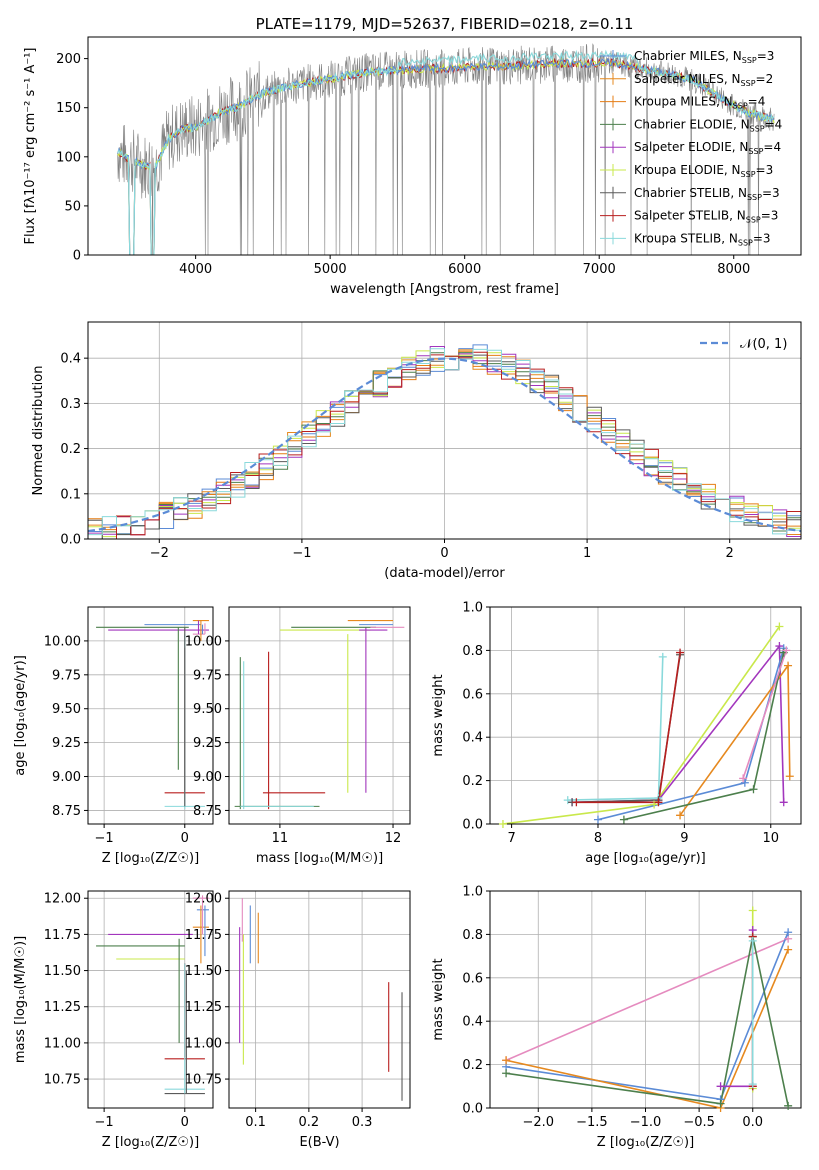 The width and height of the screenshot is (819, 1170). What do you see at coordinates (472, 1109) in the screenshot?
I see `y-tick-label: 0.0` at bounding box center [472, 1109].